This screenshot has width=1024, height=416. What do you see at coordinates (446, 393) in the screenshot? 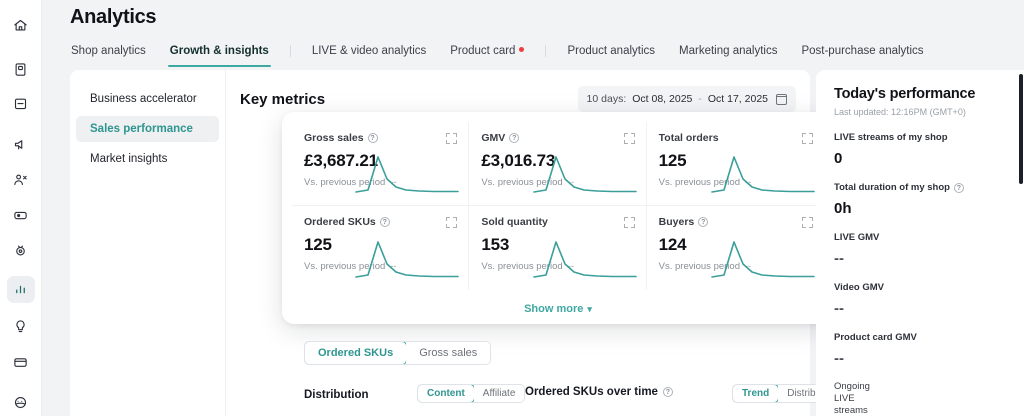
I see `toggle-option-content: Content` at bounding box center [446, 393].